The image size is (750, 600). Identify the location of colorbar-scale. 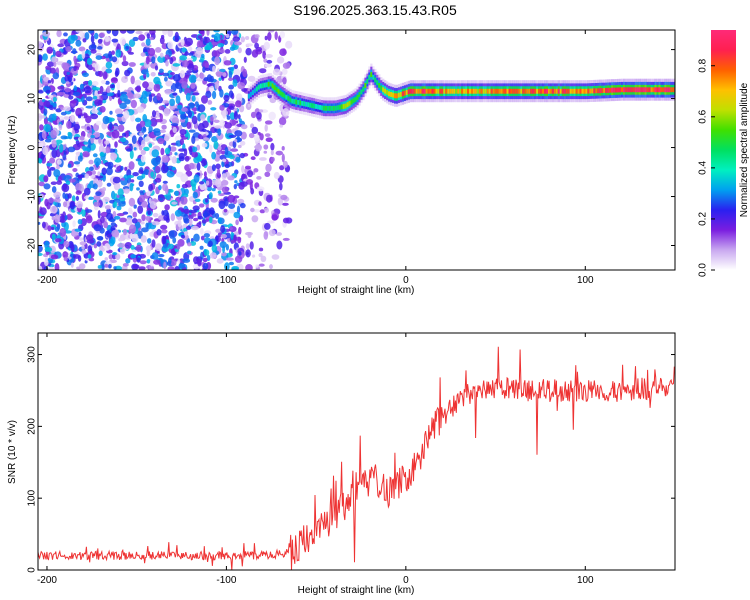
(723, 150).